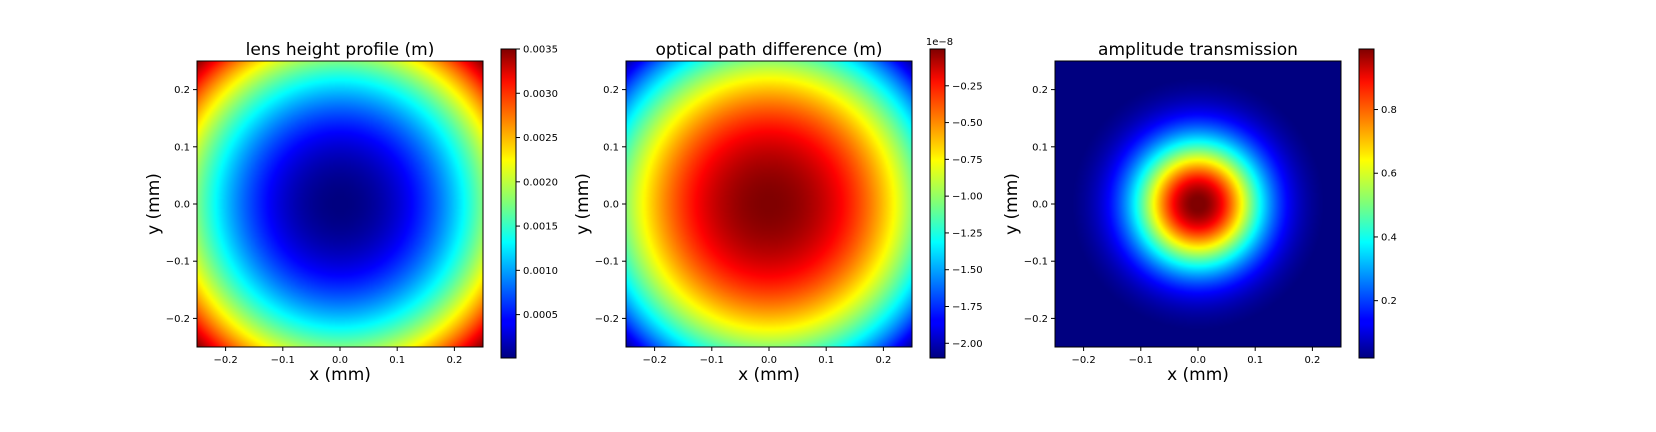 The width and height of the screenshot is (1656, 432). What do you see at coordinates (768, 50) in the screenshot?
I see `chart-title: optical path difference (m)` at bounding box center [768, 50].